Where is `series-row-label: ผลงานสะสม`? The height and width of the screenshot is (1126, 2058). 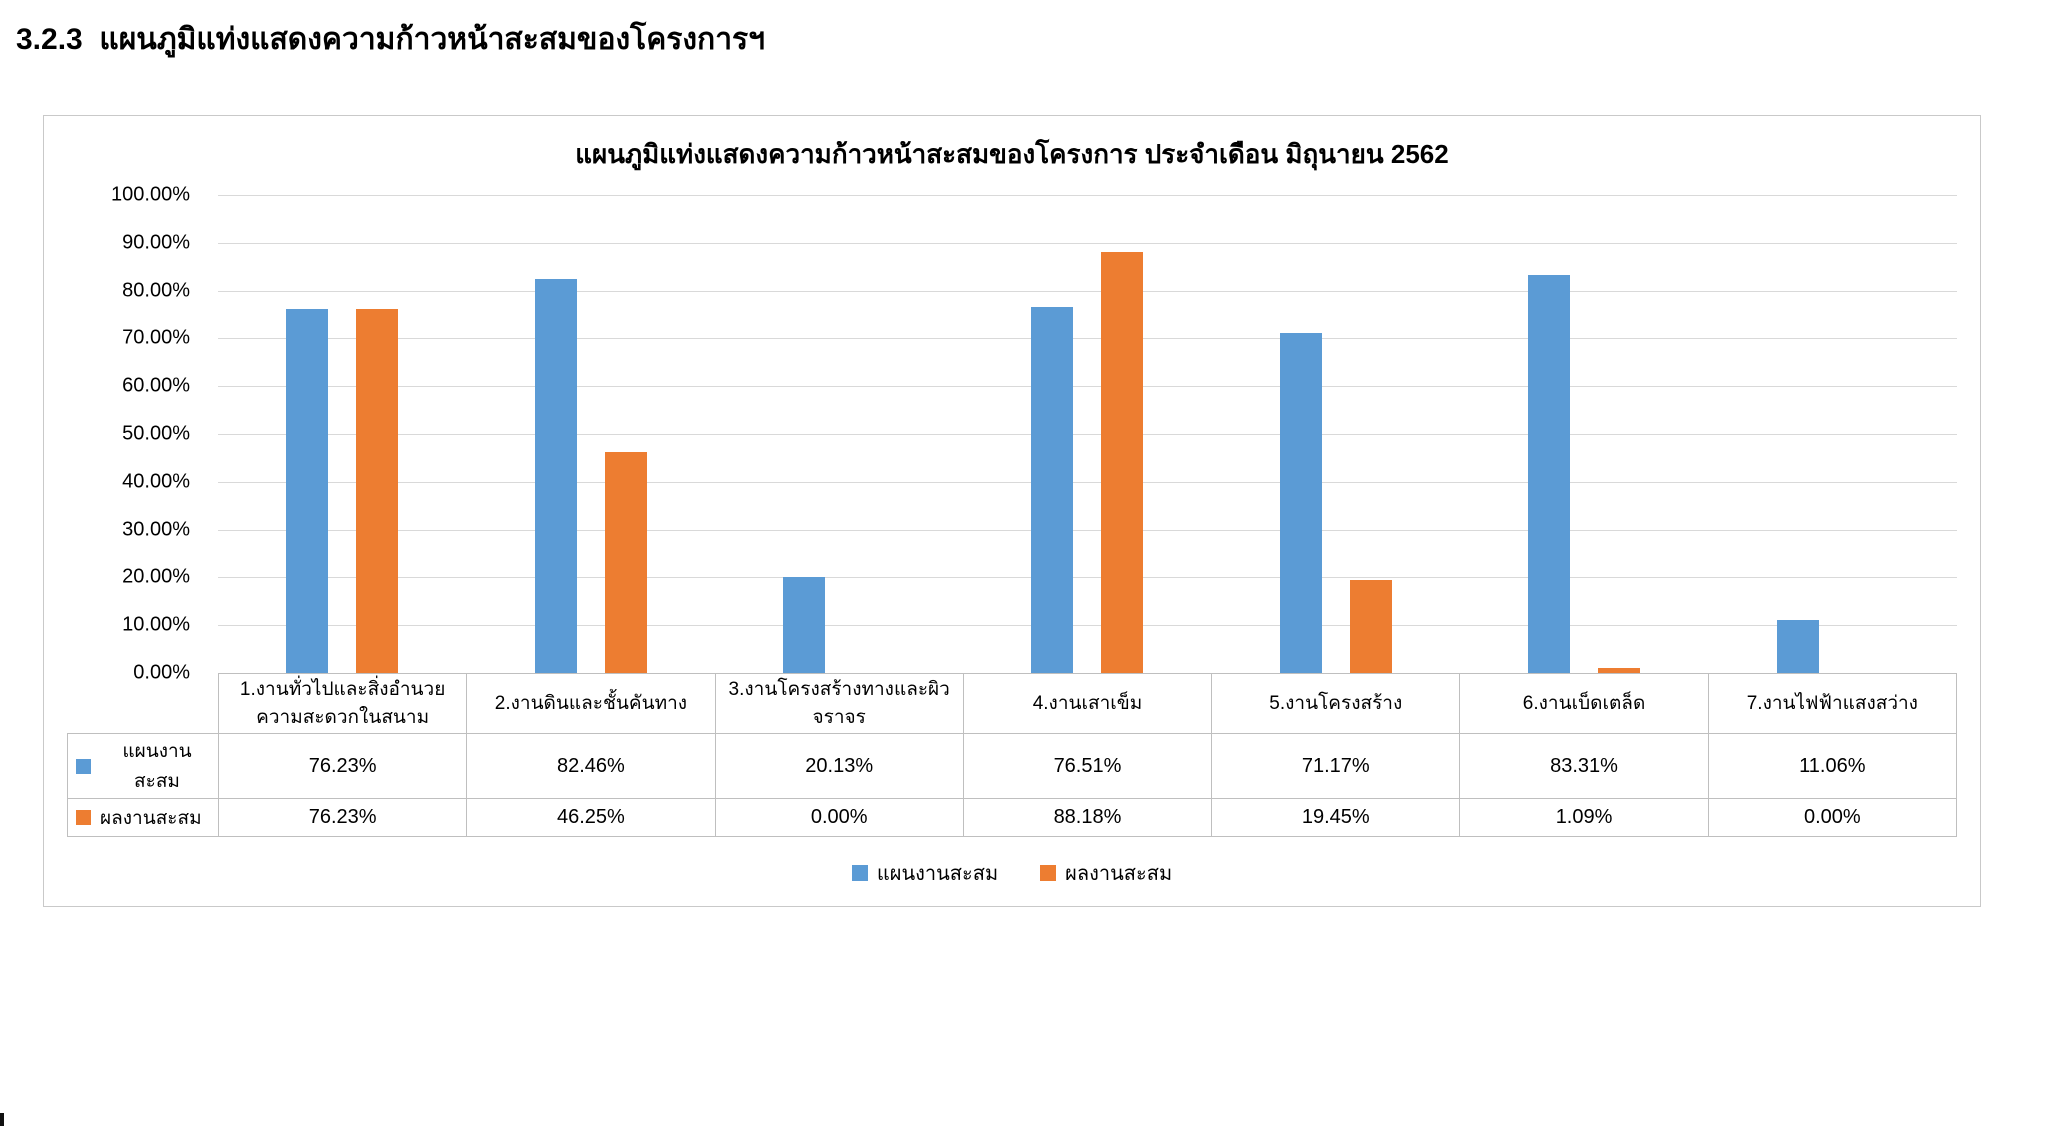
series-row-label: ผลงานสะสม is located at coordinates (143, 818).